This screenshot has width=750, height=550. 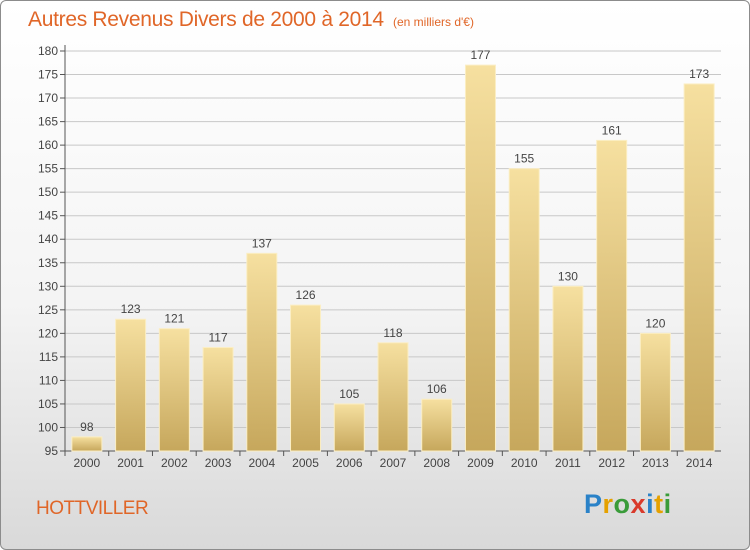 I want to click on y-tick-label: 150, so click(x=48, y=192).